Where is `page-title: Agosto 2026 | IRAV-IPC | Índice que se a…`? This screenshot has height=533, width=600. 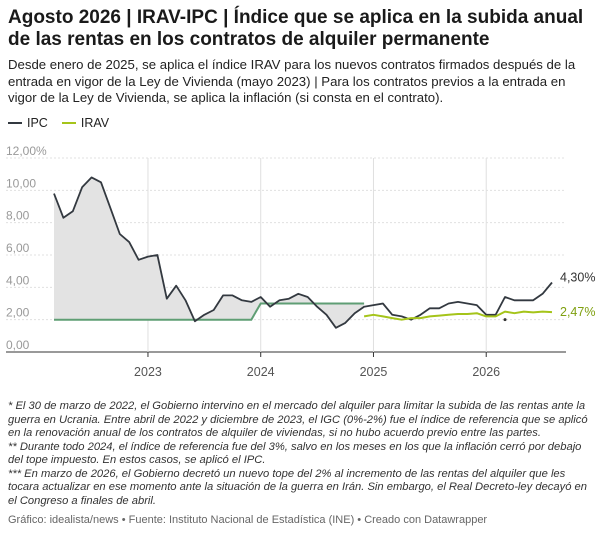 page-title: Agosto 2026 | IRAV-IPC | Índice que se a… is located at coordinates (296, 28).